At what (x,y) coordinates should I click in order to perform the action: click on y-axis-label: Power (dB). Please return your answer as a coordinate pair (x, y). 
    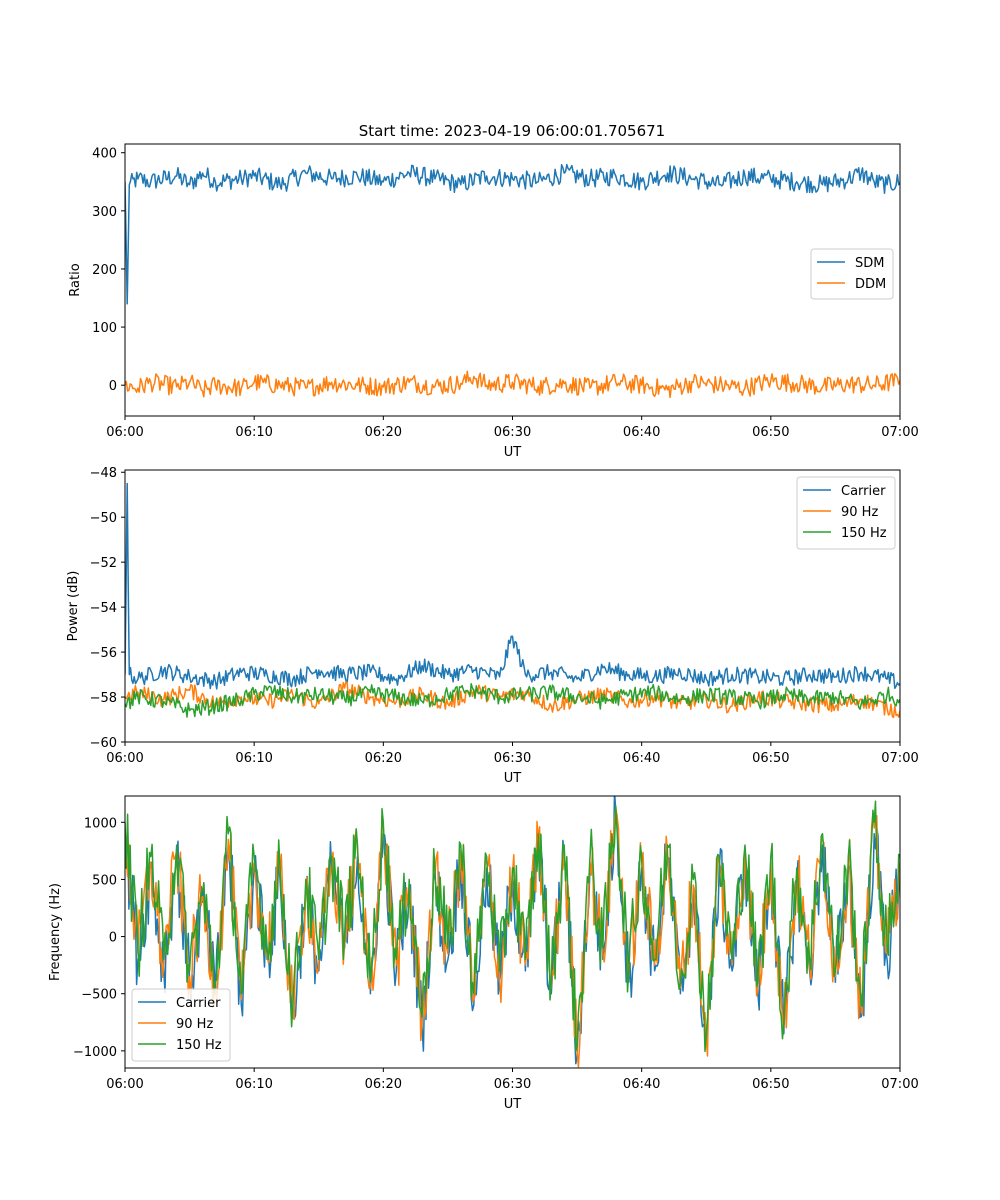
    Looking at the image, I should click on (73, 606).